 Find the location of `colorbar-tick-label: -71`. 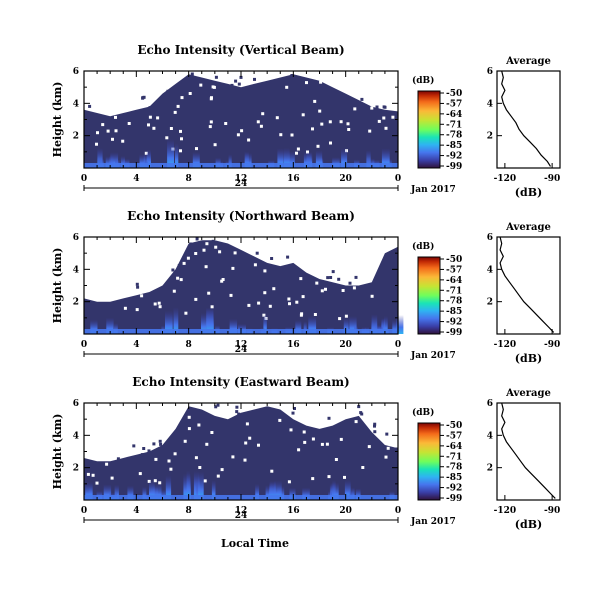

colorbar-tick-label: -71 is located at coordinates (454, 291).